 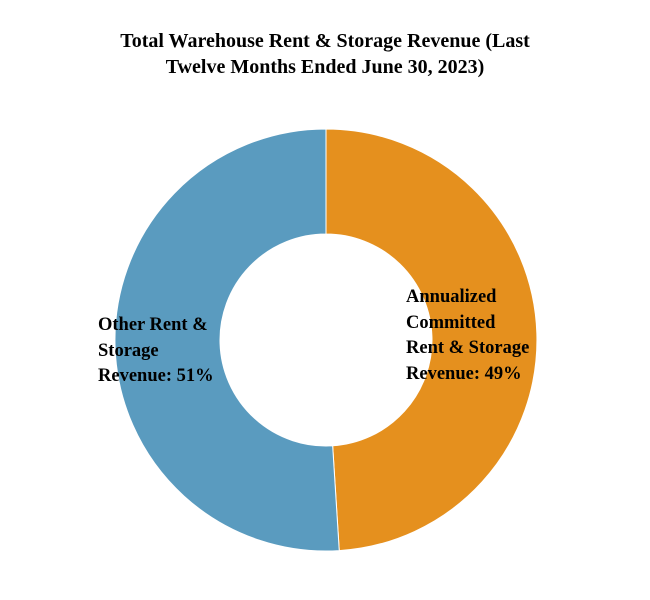 What do you see at coordinates (156, 376) in the screenshot?
I see `slice-label-other-line-3: Revenue: 51%` at bounding box center [156, 376].